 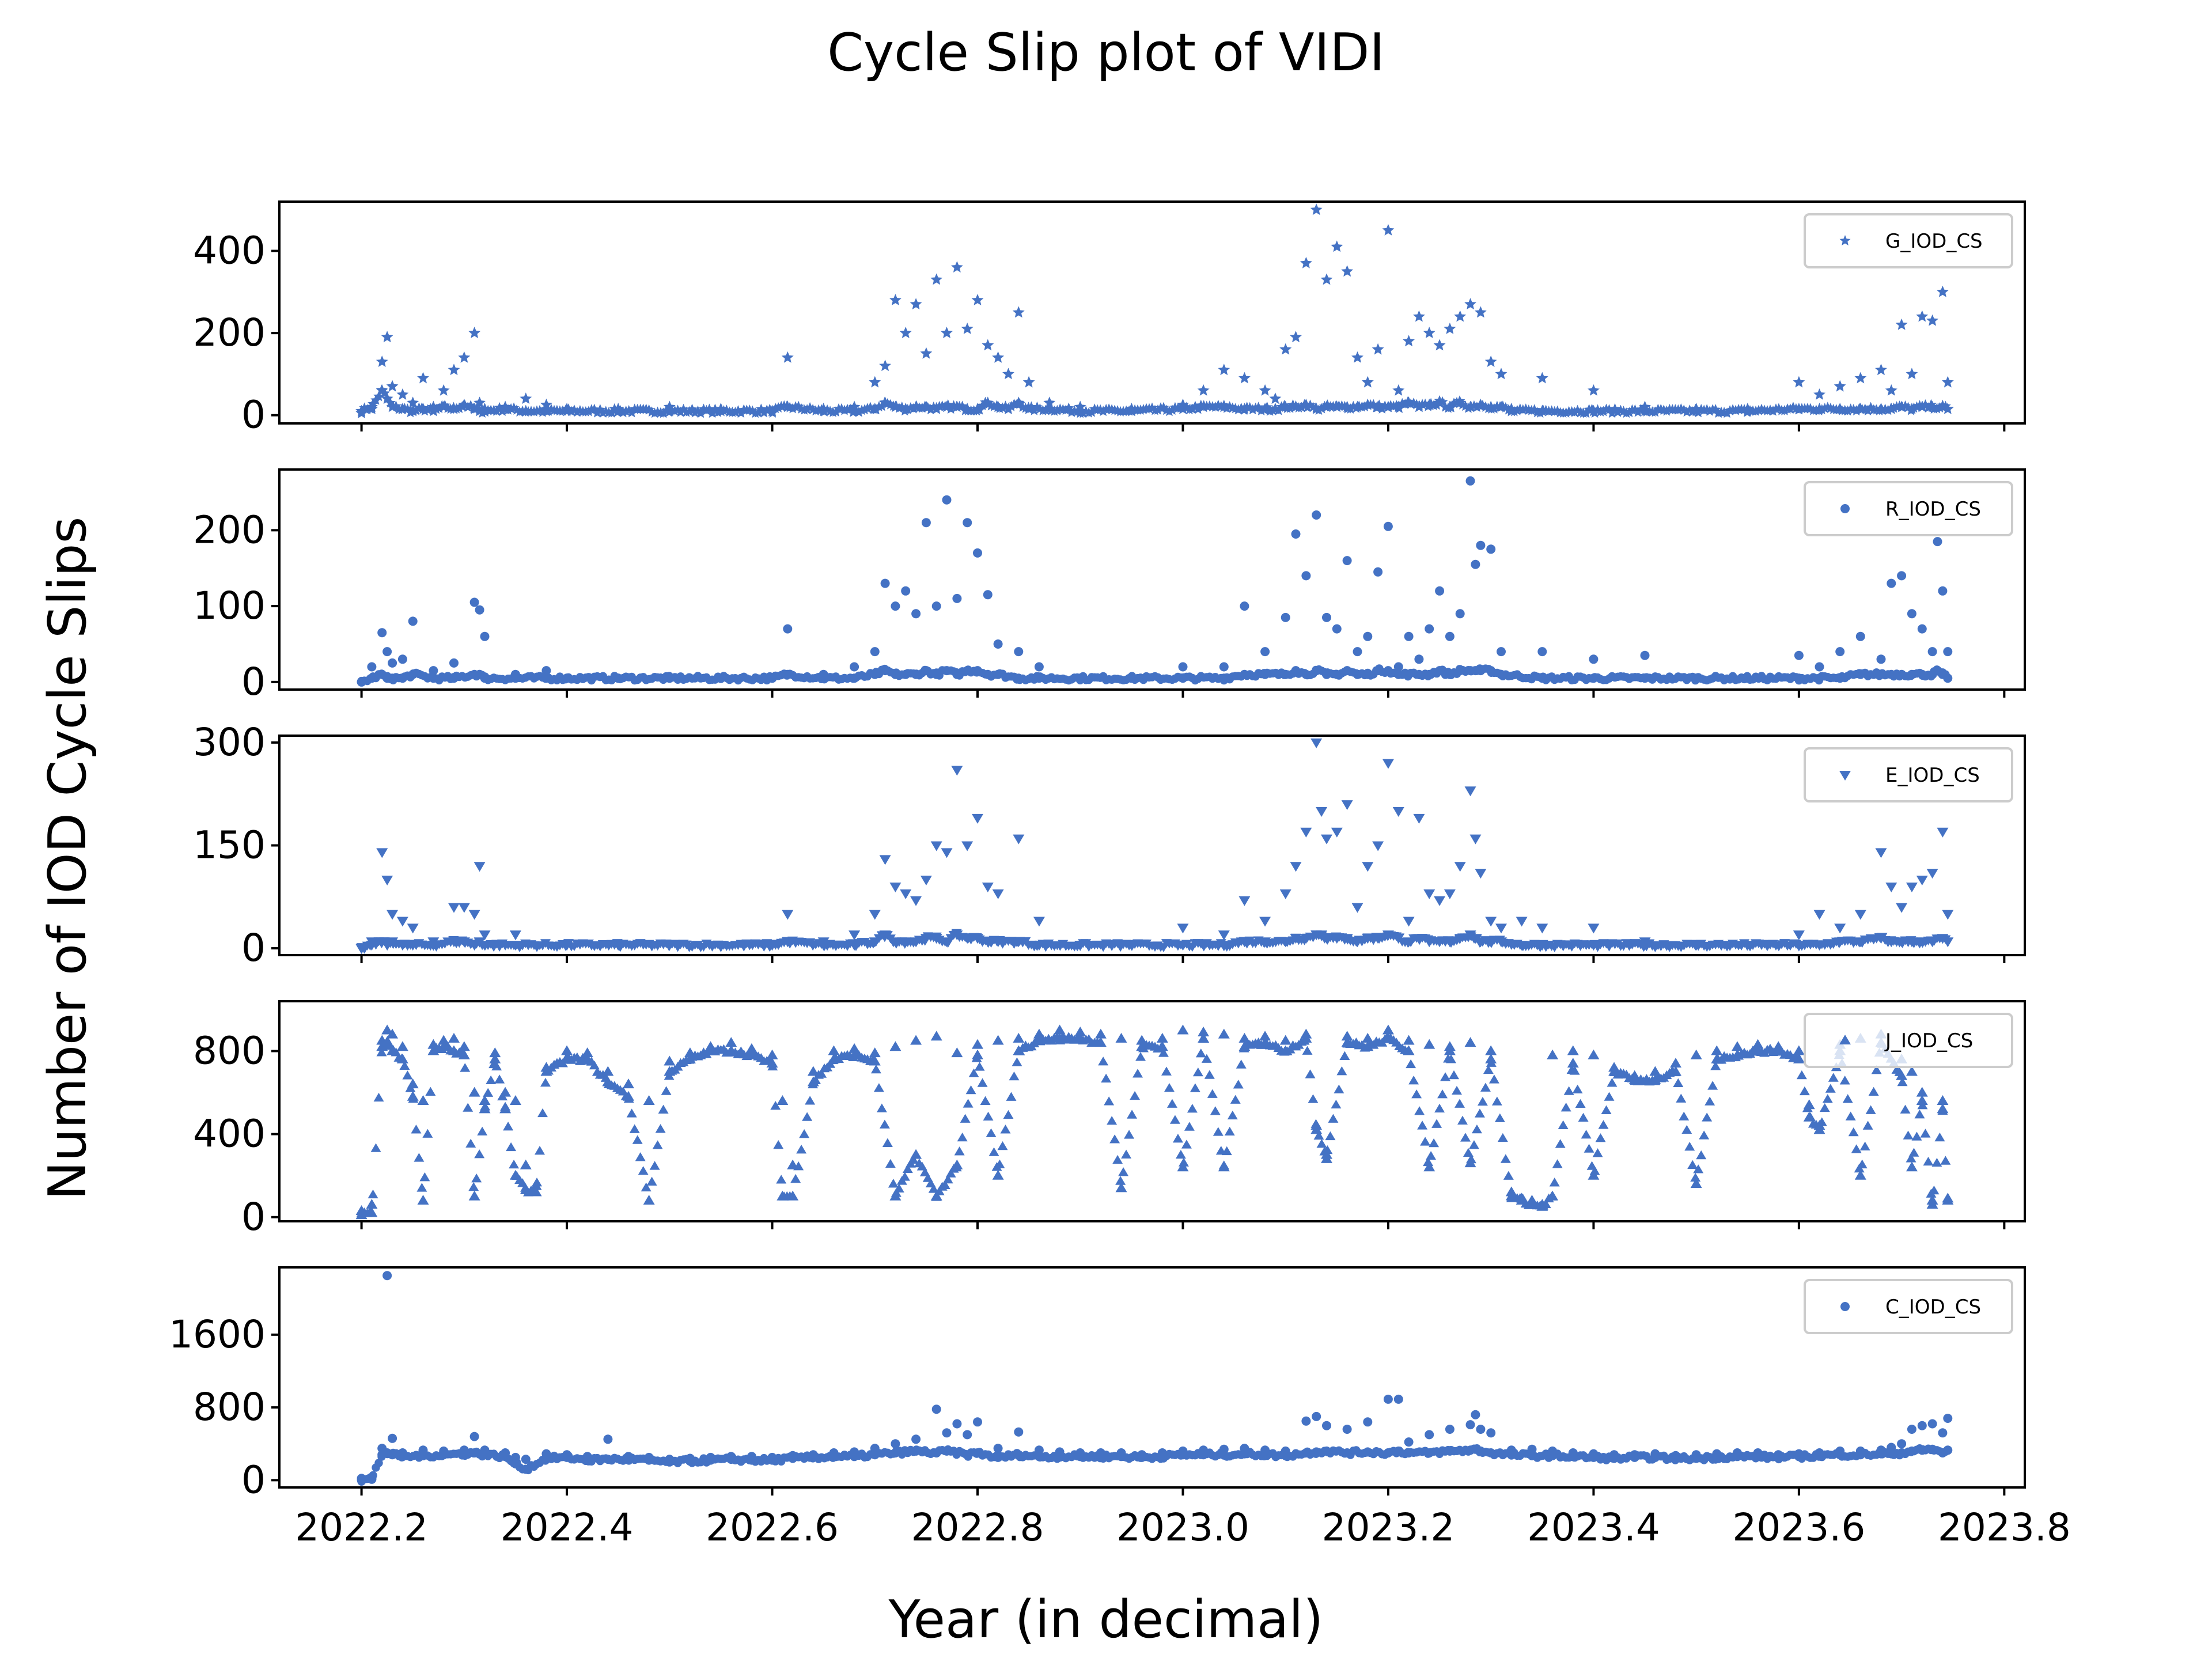 What do you see at coordinates (229, 845) in the screenshot?
I see `y-tick-label: 150` at bounding box center [229, 845].